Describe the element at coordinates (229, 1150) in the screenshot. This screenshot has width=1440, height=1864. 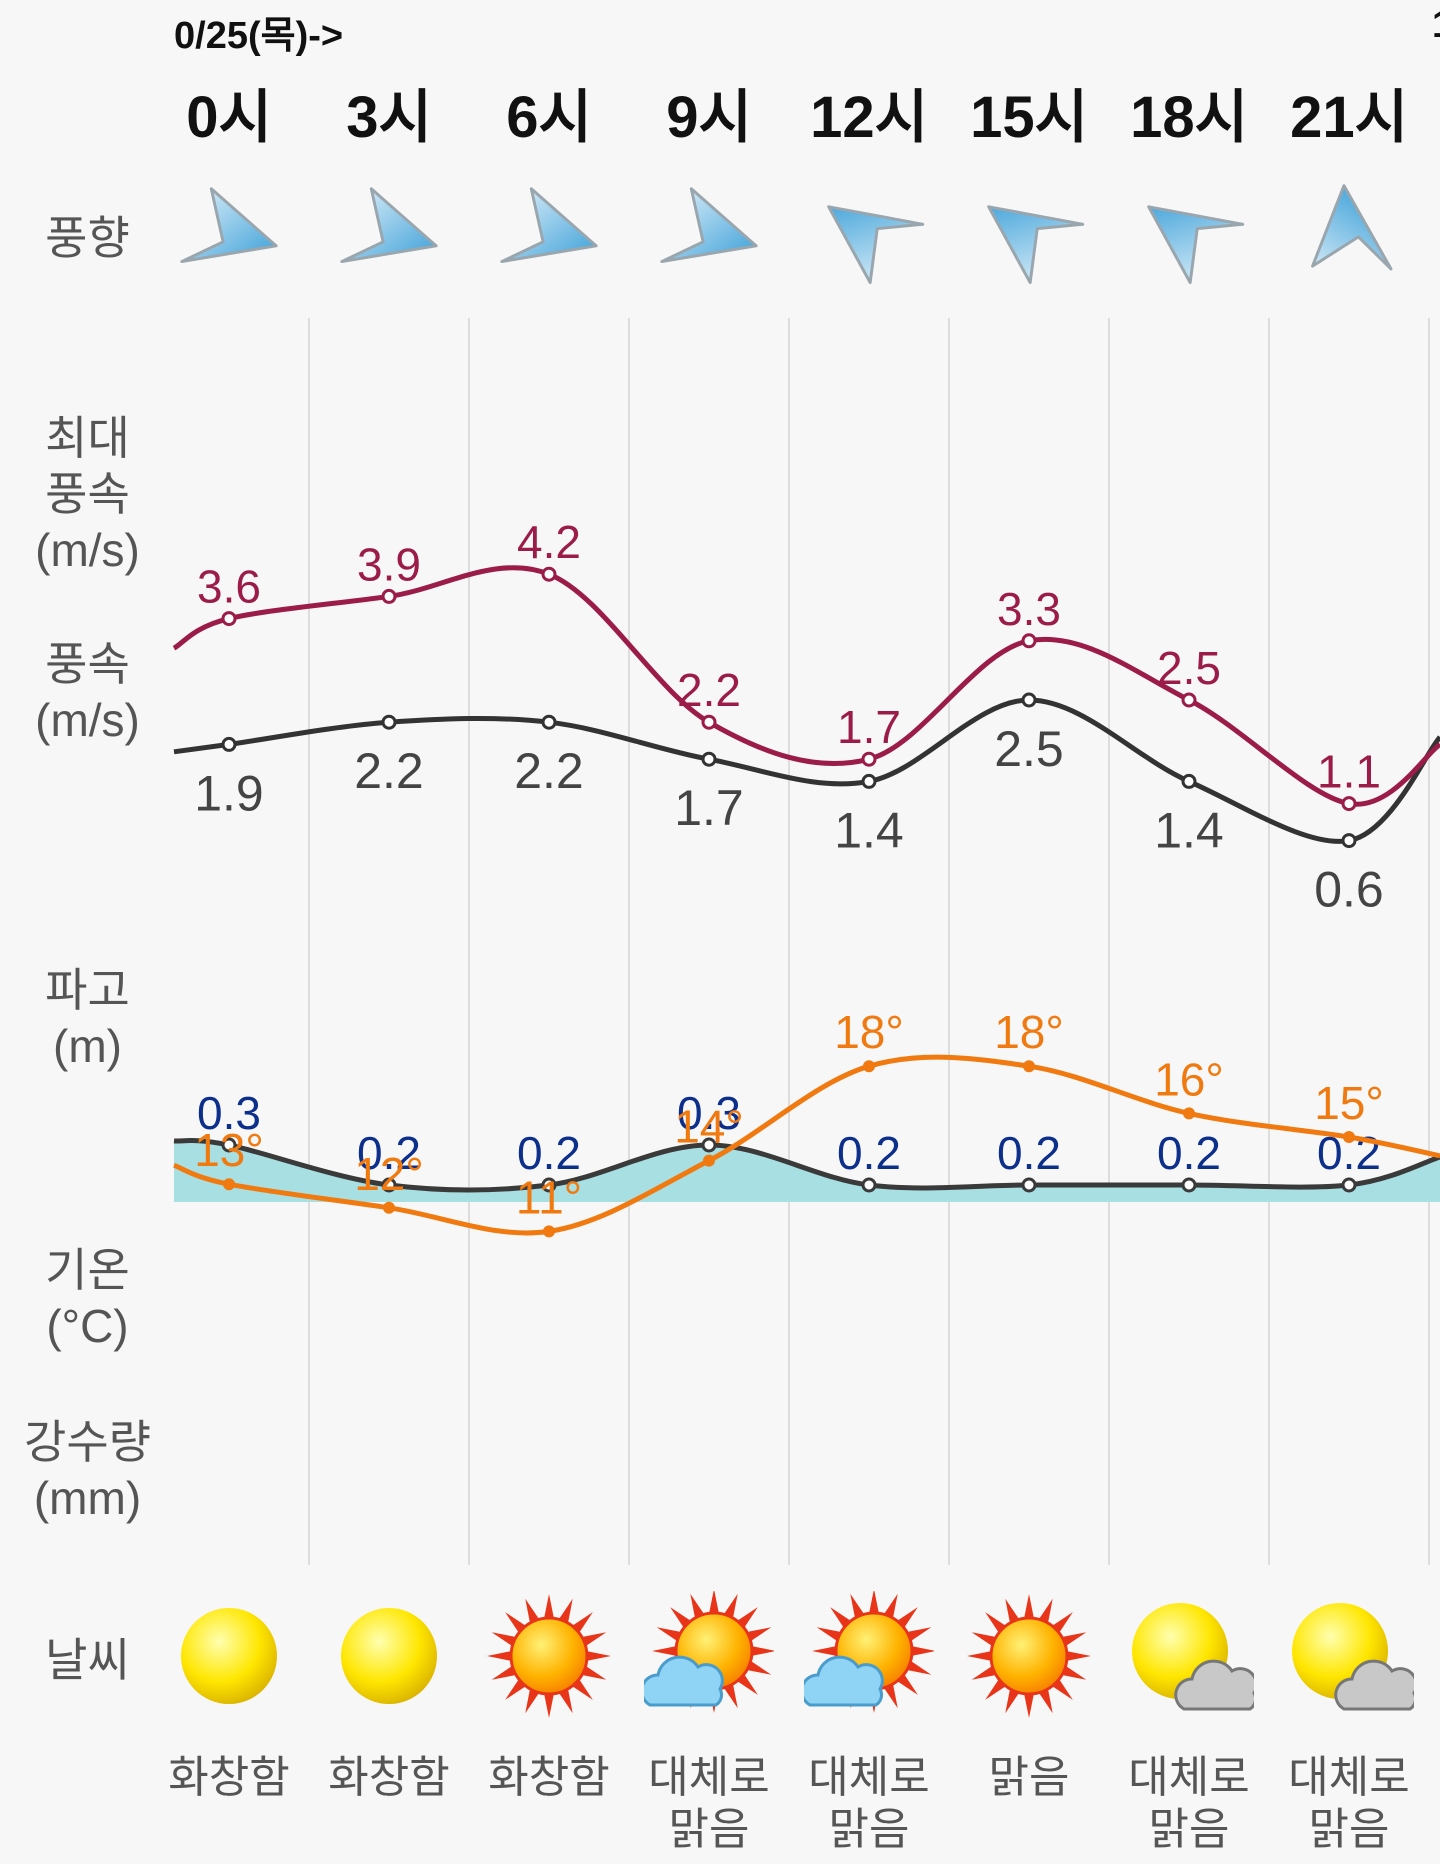
I see `temperature-label: 13°` at that location.